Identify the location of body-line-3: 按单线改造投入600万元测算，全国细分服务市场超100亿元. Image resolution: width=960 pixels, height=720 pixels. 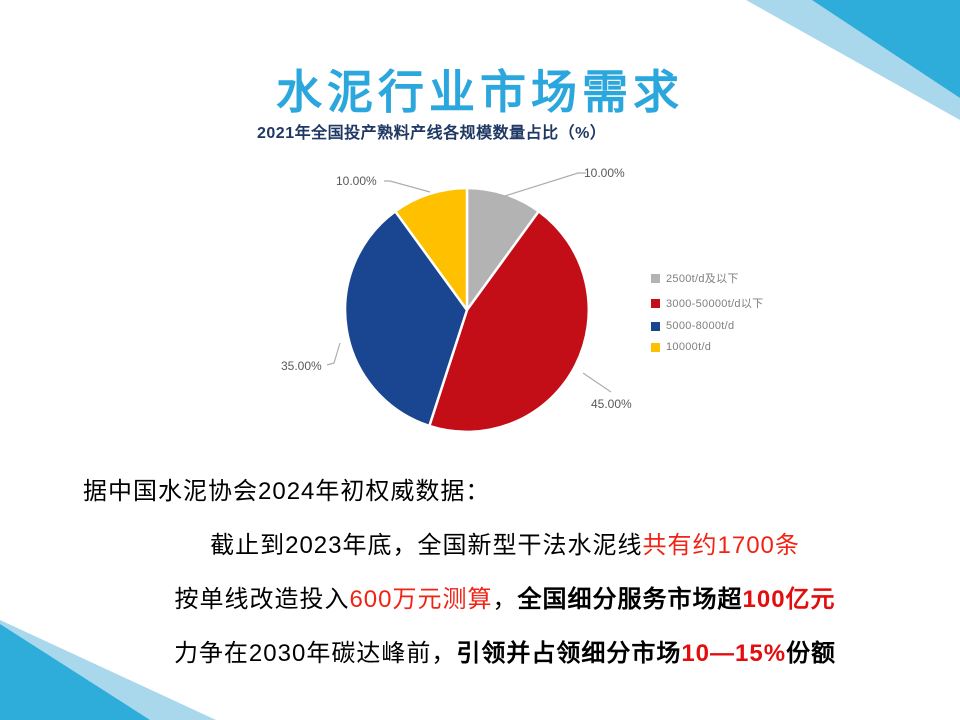
(505, 600).